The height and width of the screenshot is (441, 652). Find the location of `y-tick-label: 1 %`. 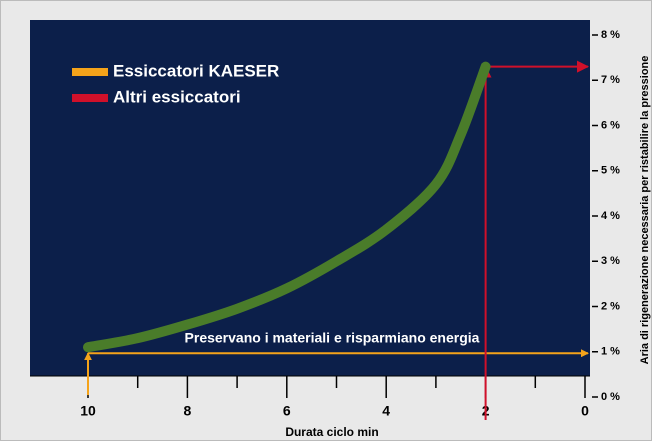

y-tick-label: 1 % is located at coordinates (610, 352).